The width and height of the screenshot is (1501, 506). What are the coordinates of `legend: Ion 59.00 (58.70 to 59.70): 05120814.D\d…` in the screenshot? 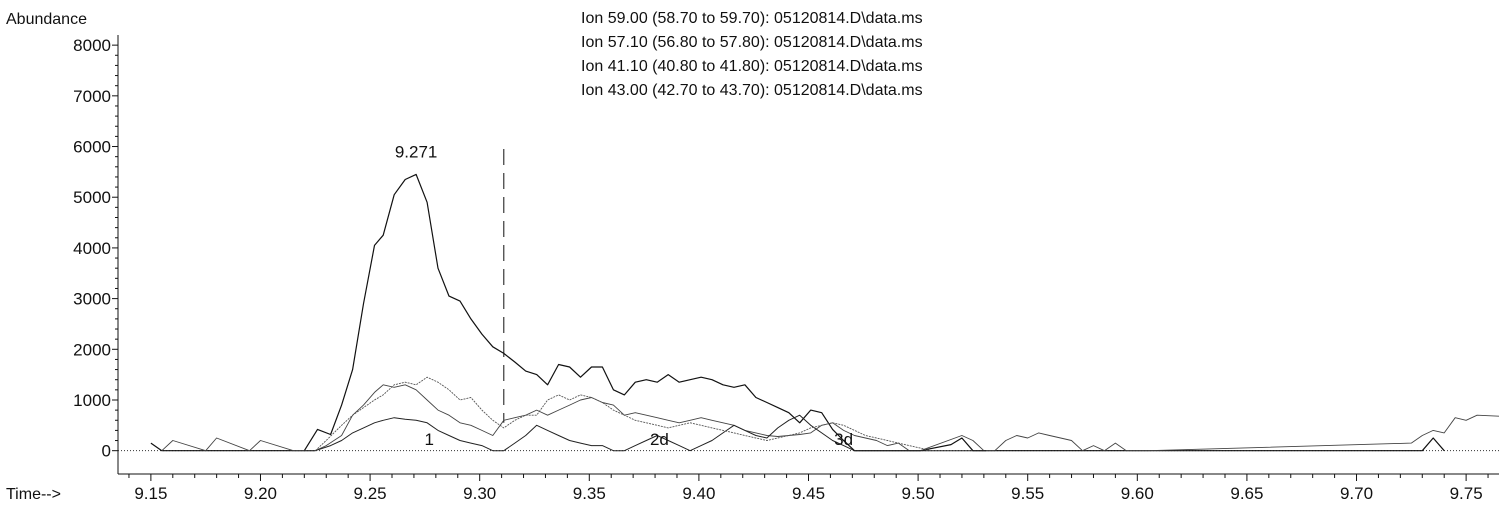 It's located at (752, 54).